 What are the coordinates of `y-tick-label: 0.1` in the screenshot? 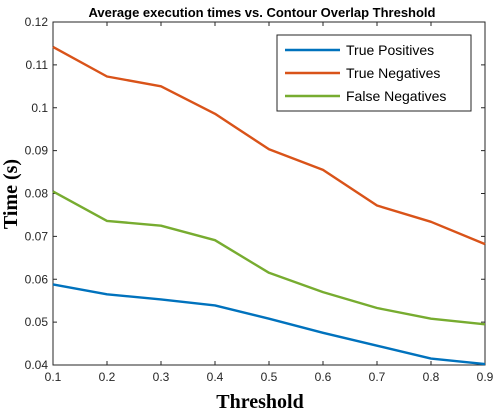 It's located at (39, 108).